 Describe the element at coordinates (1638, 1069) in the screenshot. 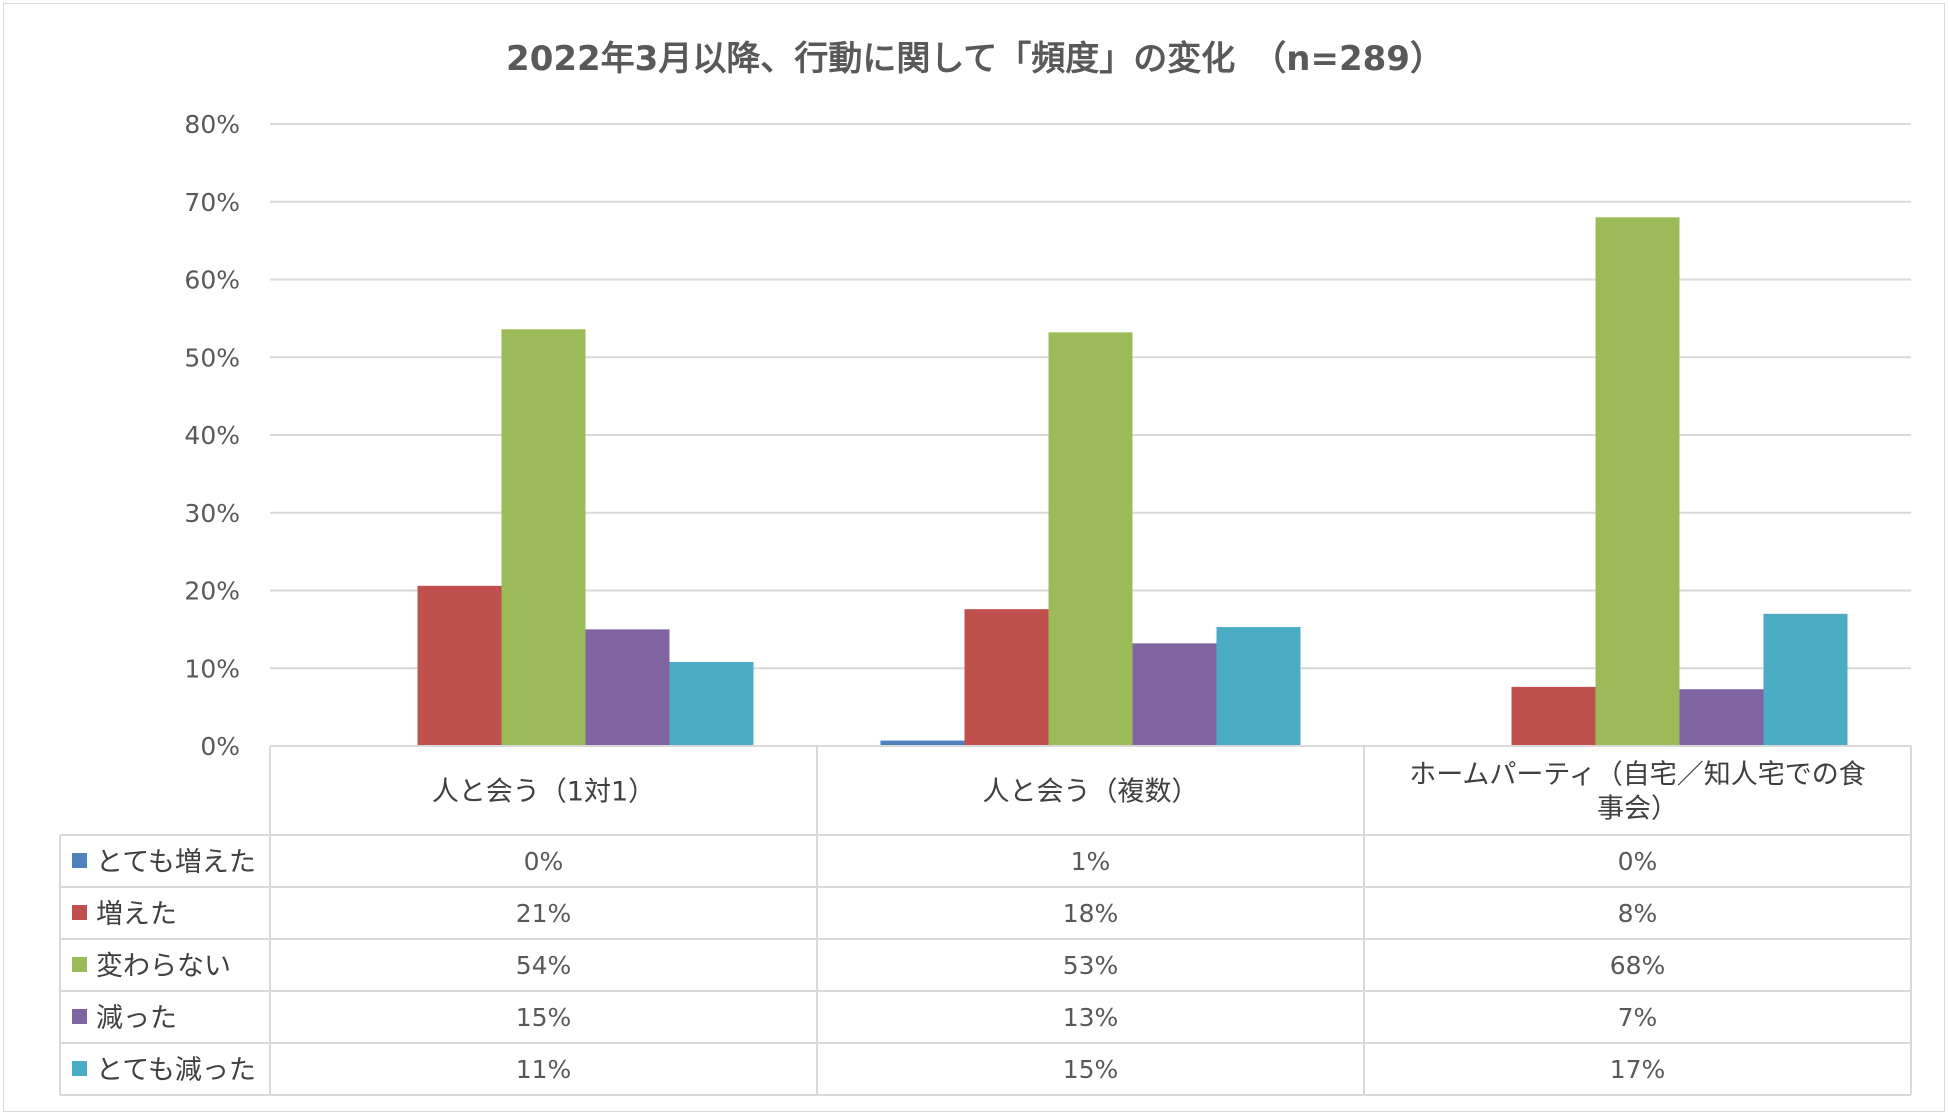

I see `data-label: 17%` at that location.